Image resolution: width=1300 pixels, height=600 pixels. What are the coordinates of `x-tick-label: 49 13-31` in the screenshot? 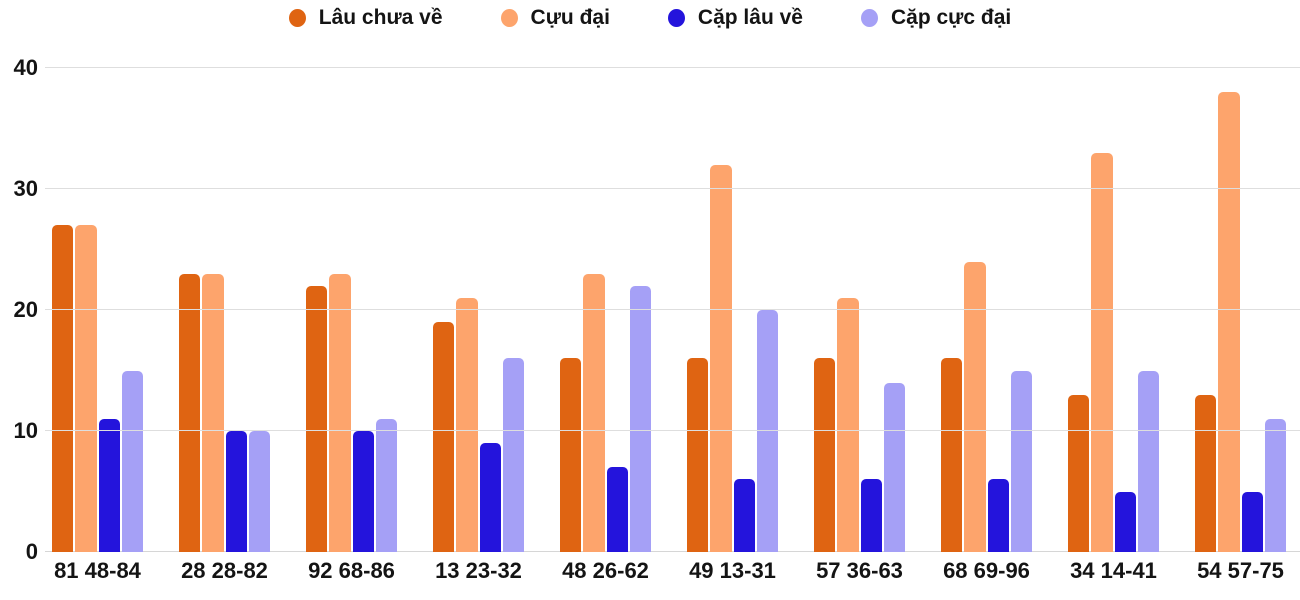 It's located at (732, 571).